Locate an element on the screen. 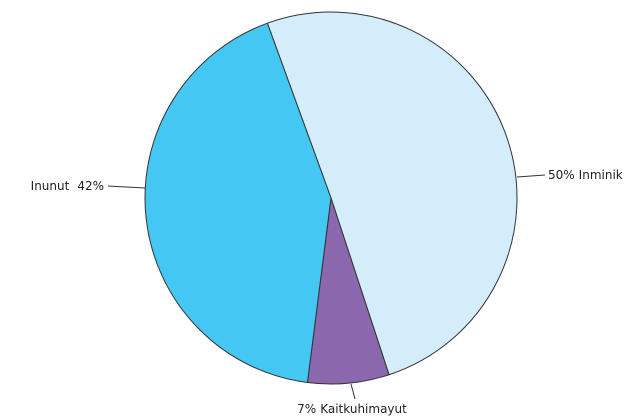 The height and width of the screenshot is (420, 642). slice-label: Inunut 42% is located at coordinates (67, 186).